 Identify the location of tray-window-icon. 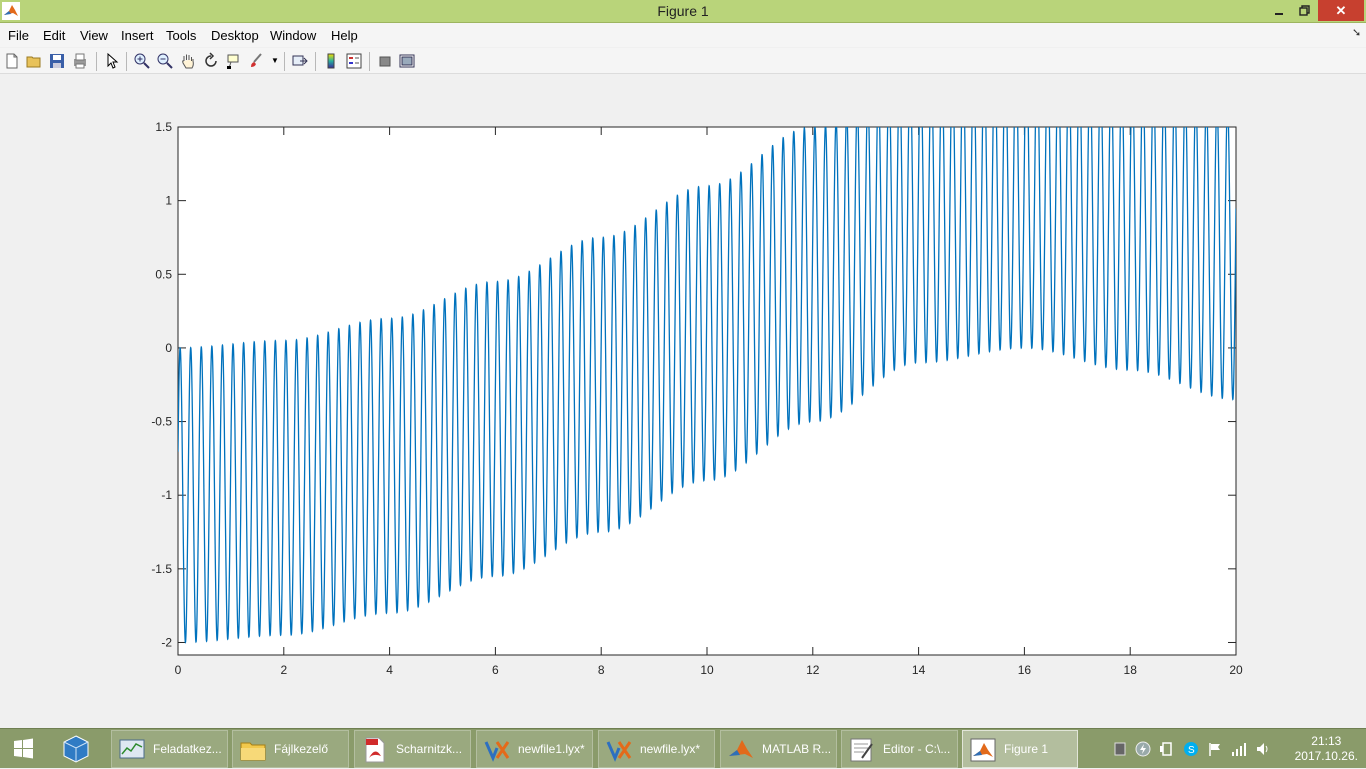
(1120, 749).